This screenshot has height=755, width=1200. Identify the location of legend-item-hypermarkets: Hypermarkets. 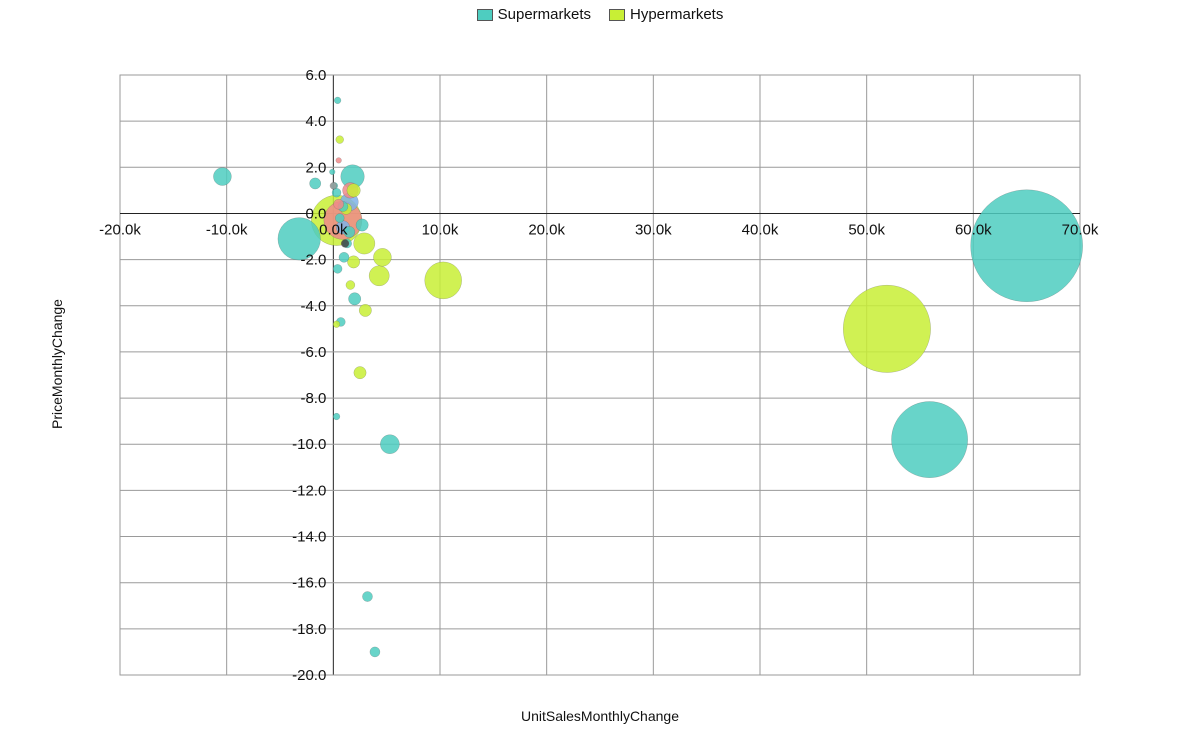
(666, 14).